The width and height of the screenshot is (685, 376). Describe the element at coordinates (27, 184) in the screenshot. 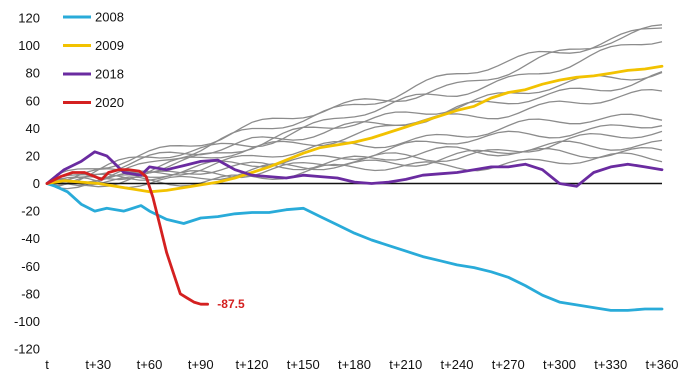

I see `y-axis: 120 100 80 60 40 20 0 -20 -40 -60 -80 -100 -120` at that location.